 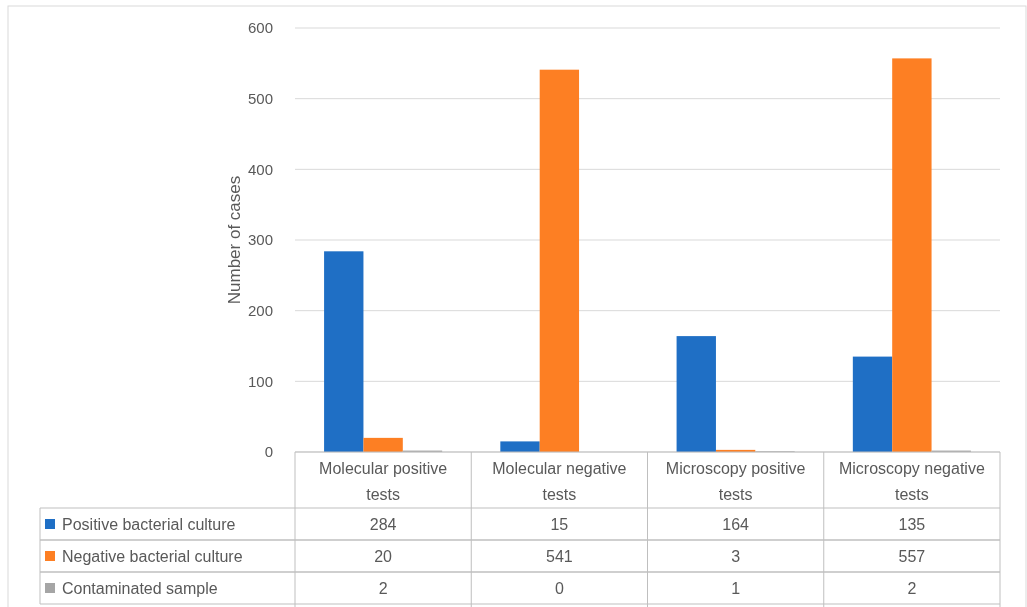 What do you see at coordinates (911, 482) in the screenshot?
I see `x-tick-label: Microscopy negative tests` at bounding box center [911, 482].